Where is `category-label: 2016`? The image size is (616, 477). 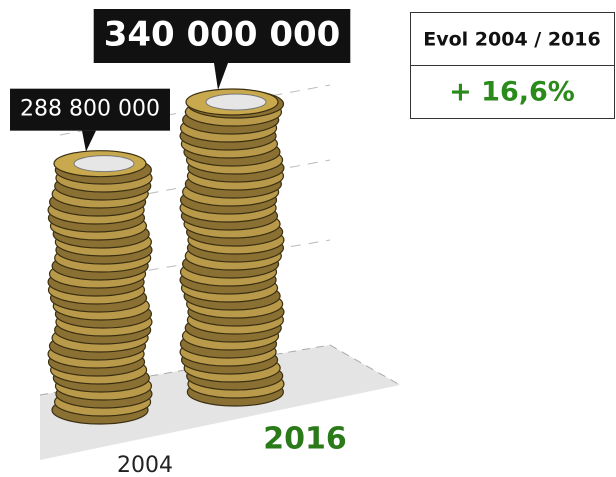 category-label: 2016 is located at coordinates (305, 439).